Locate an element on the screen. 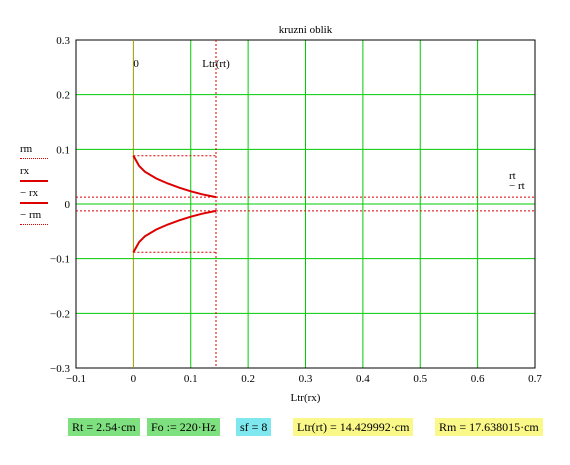 The height and width of the screenshot is (465, 570). x-tick-label: 0.1 is located at coordinates (191, 379).